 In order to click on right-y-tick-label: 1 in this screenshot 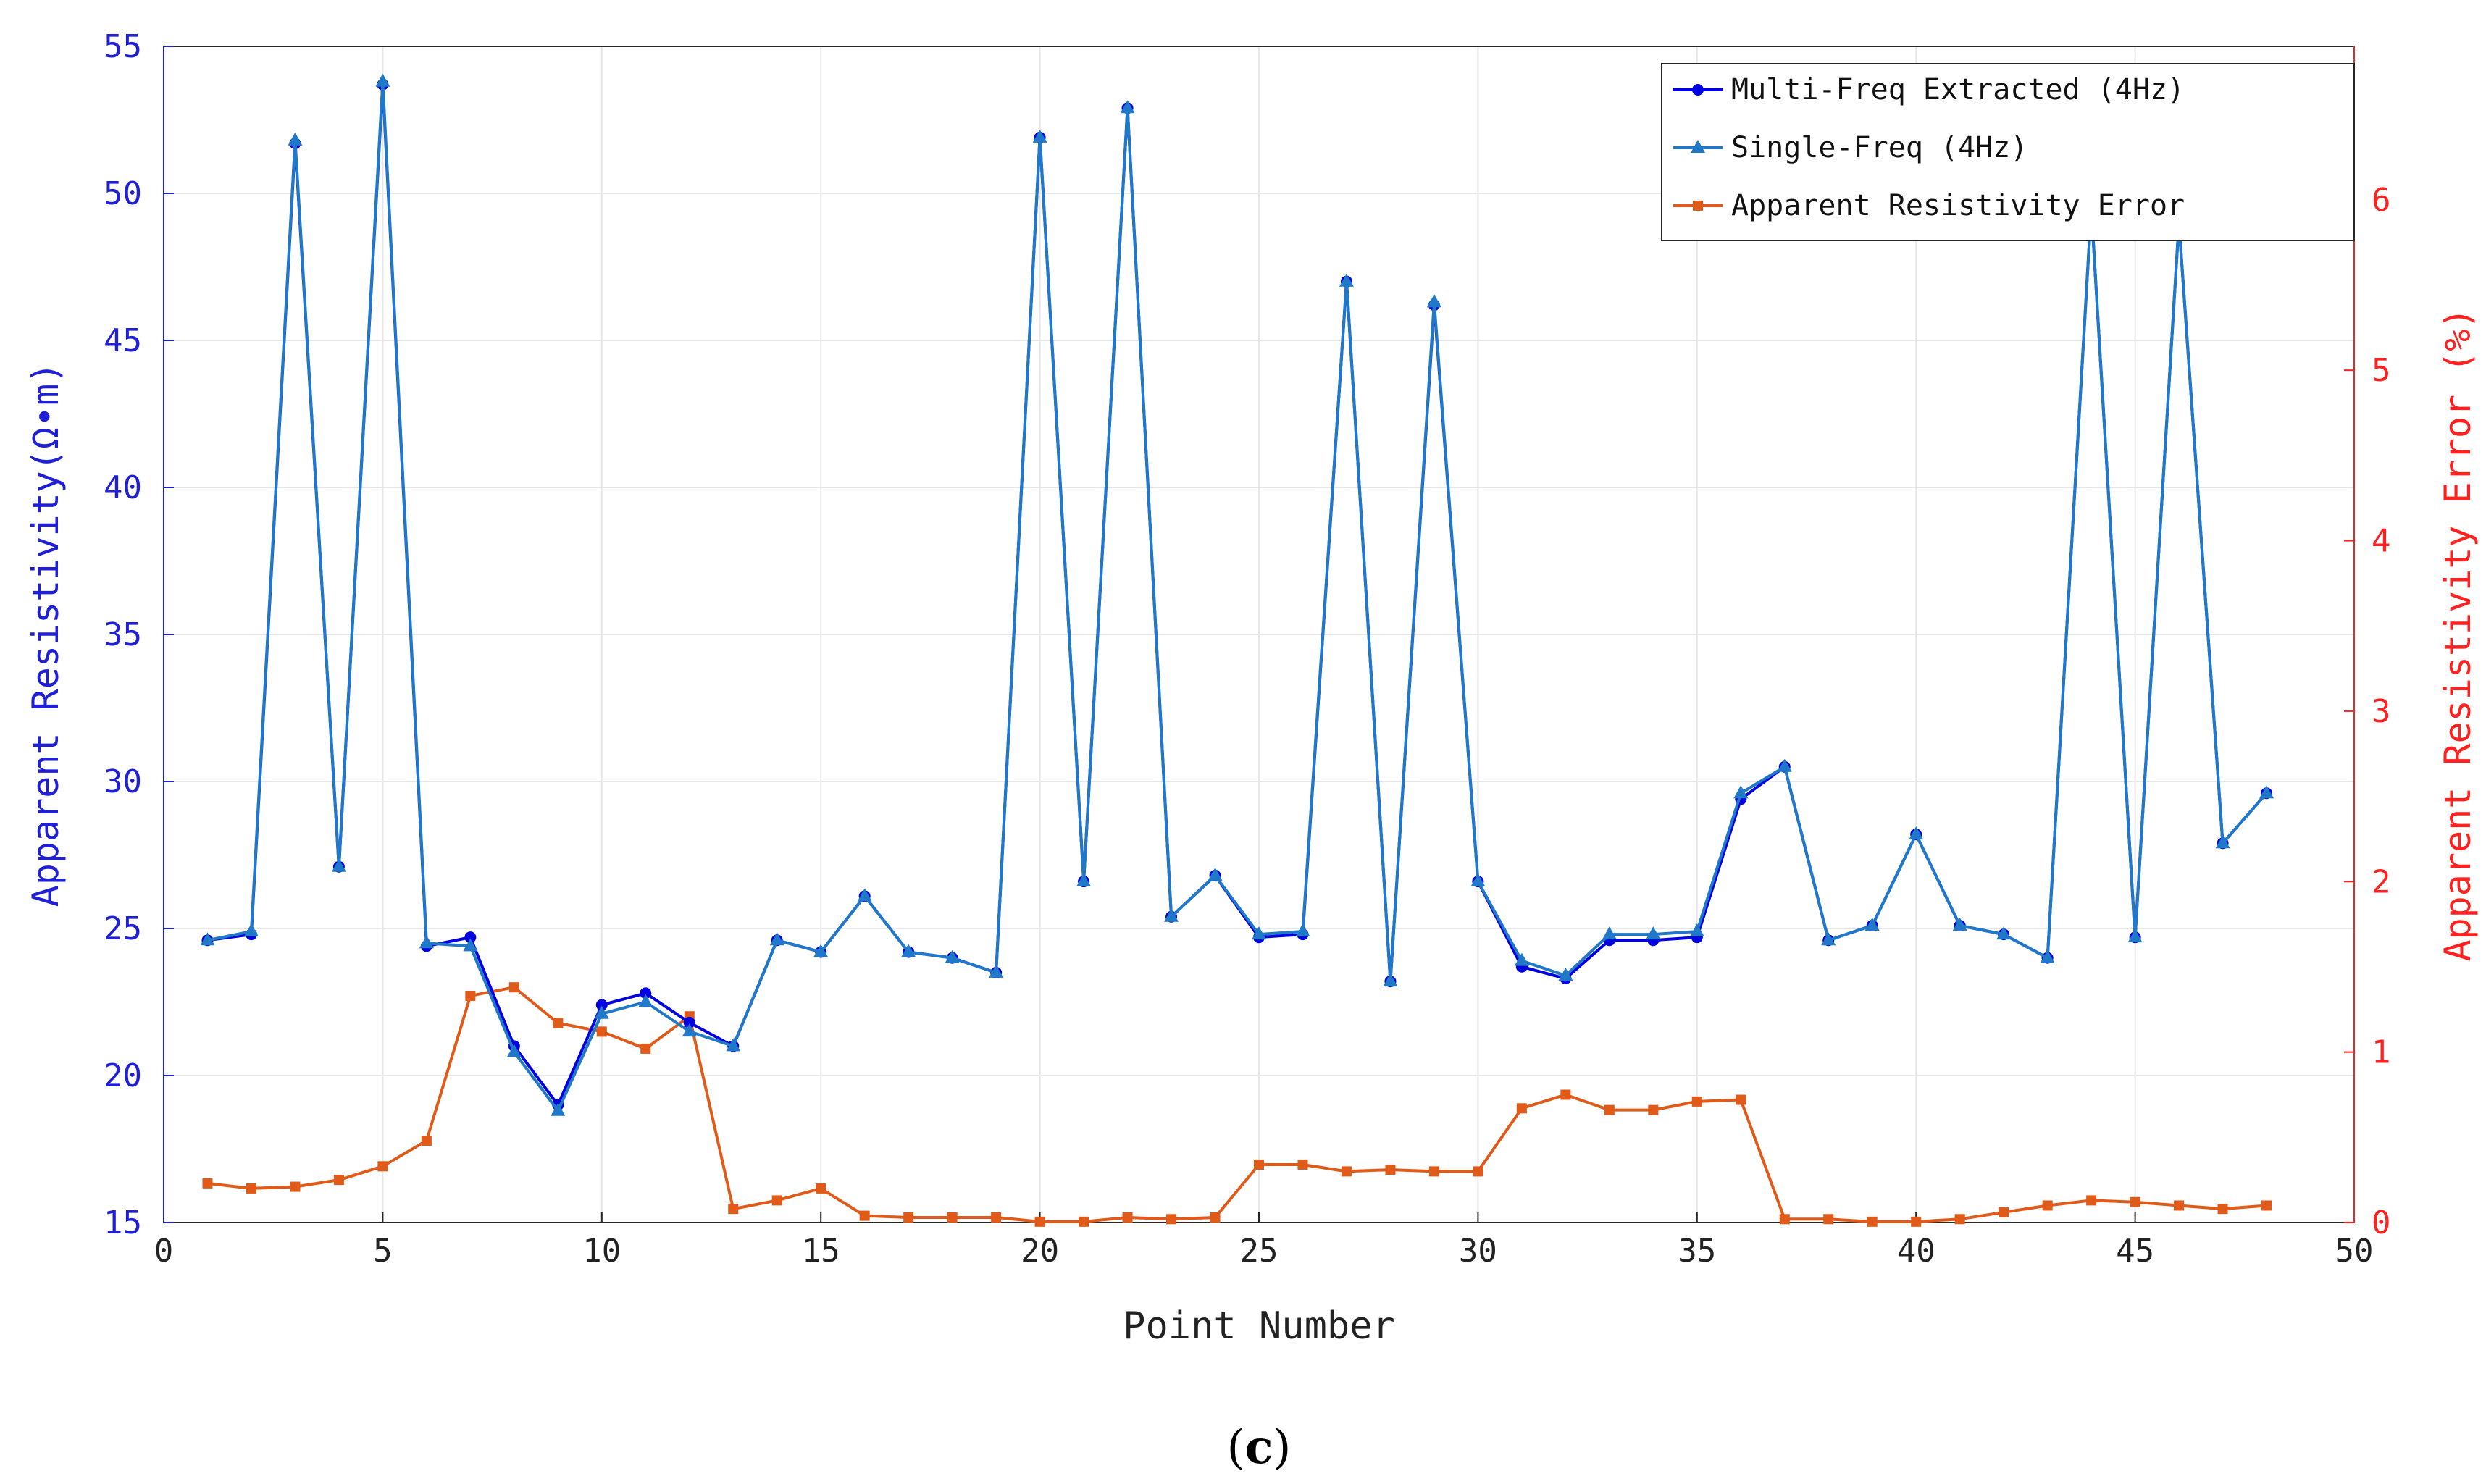, I will do `click(2381, 1052)`.